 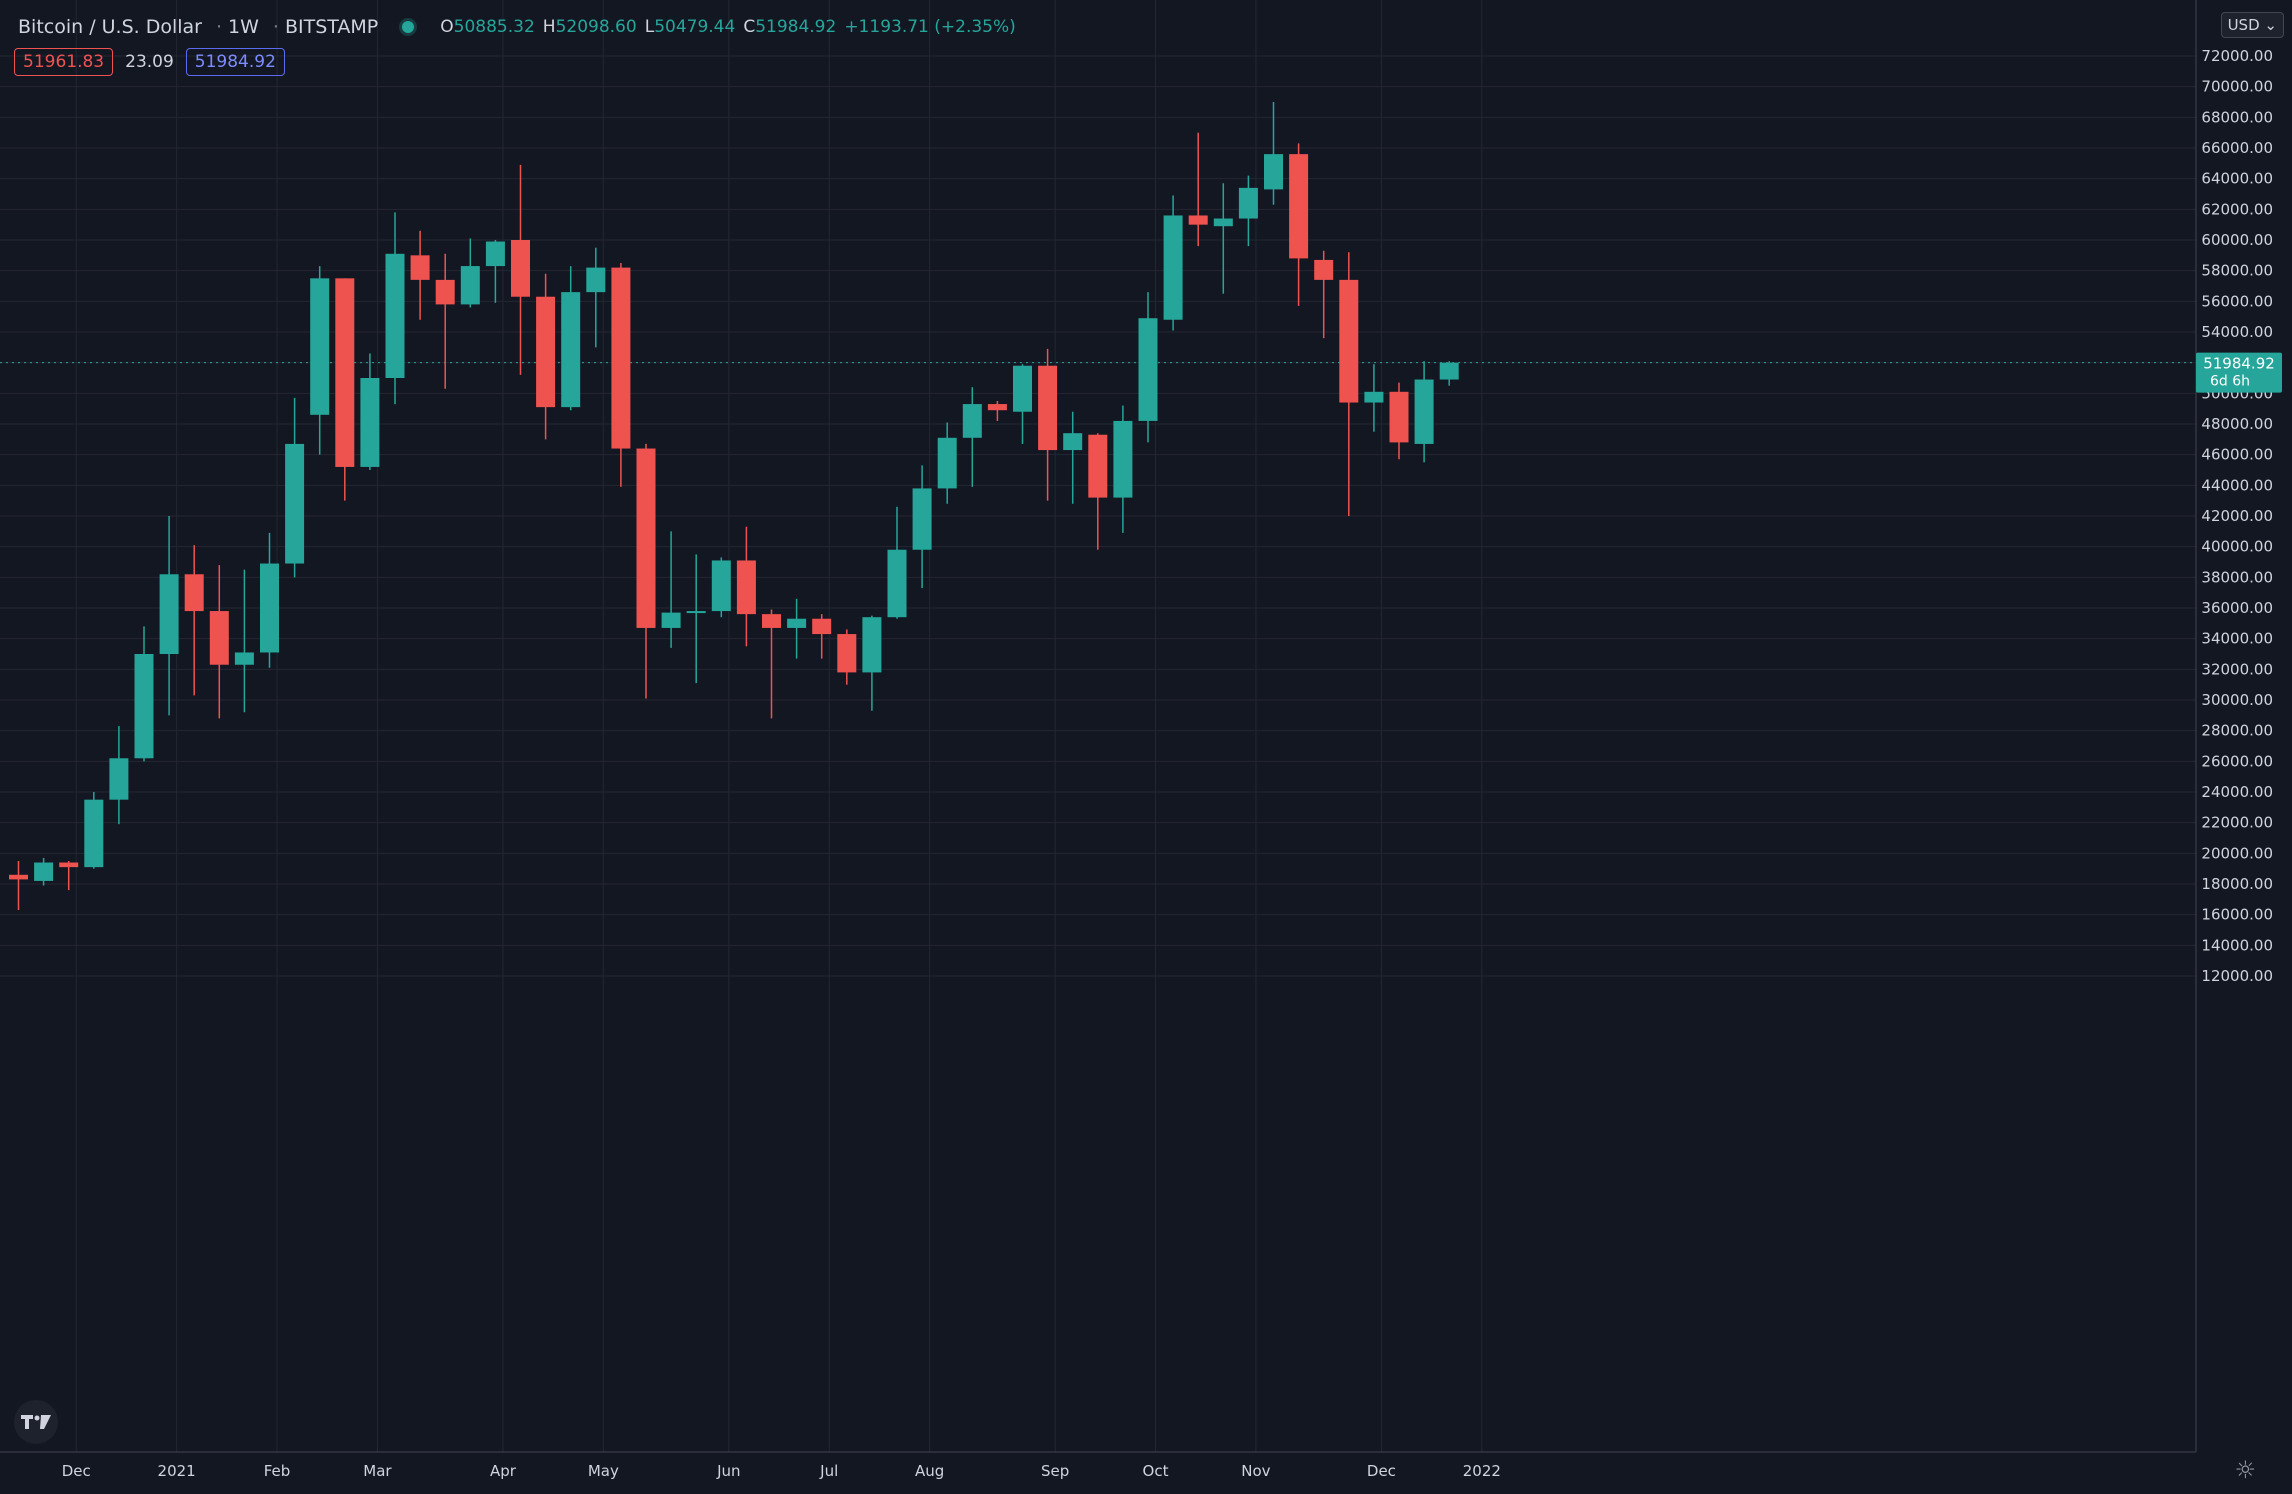 I want to click on price-tick-label: 16000.00, so click(x=2237, y=915).